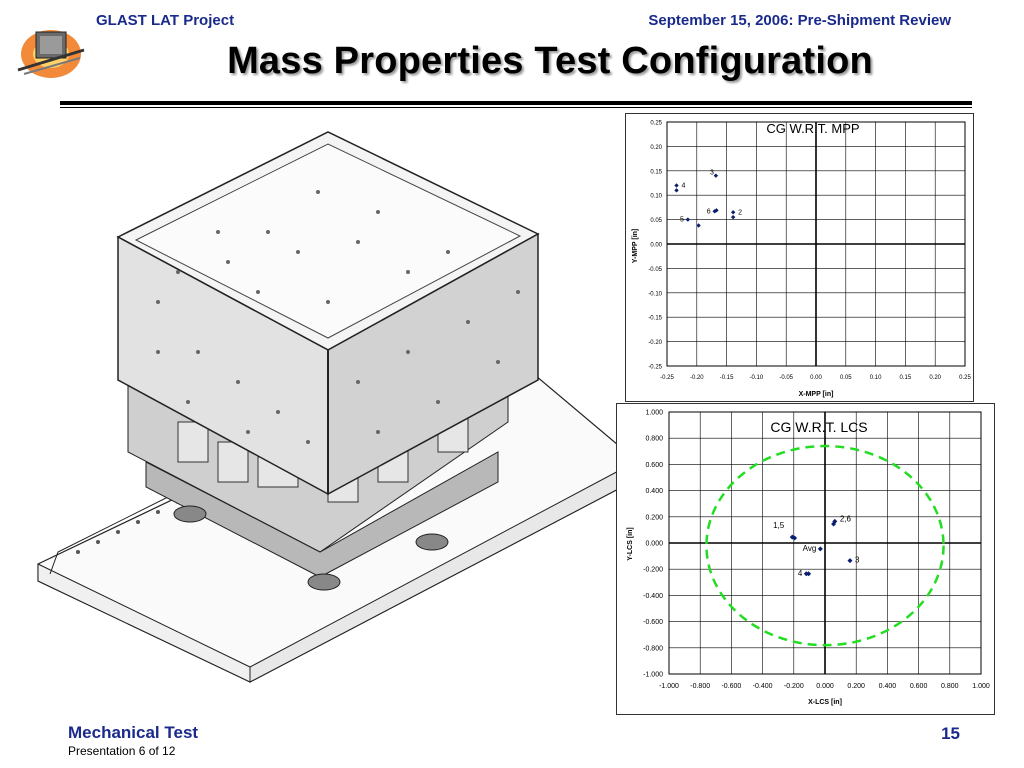 The image size is (1024, 768). Describe the element at coordinates (856, 686) in the screenshot. I see `x-tick-label: 0.200` at that location.